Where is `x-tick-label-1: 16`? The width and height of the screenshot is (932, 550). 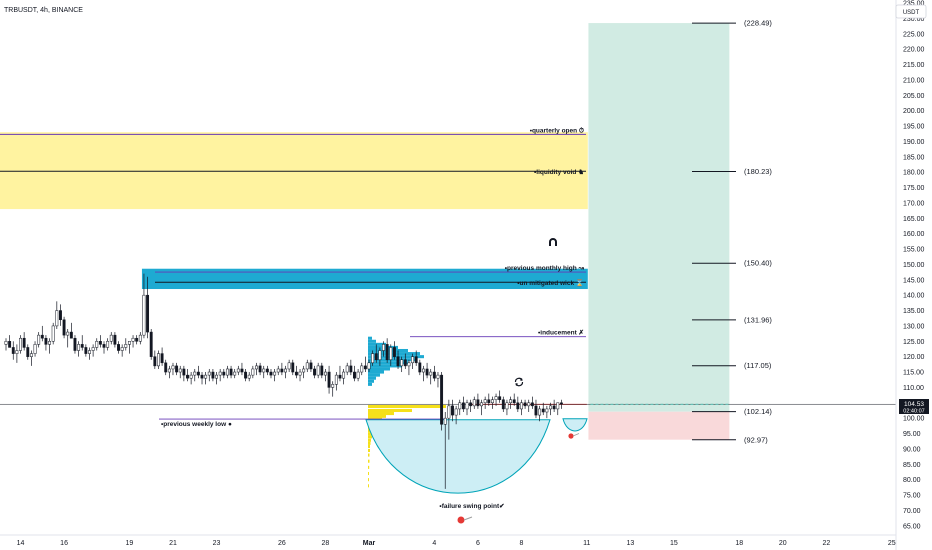 x-tick-label-1: 16 is located at coordinates (64, 543).